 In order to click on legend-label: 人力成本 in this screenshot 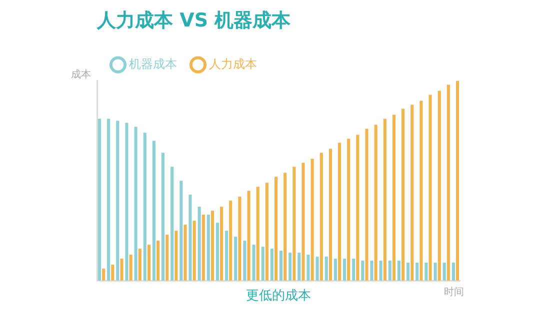, I will do `click(233, 63)`.